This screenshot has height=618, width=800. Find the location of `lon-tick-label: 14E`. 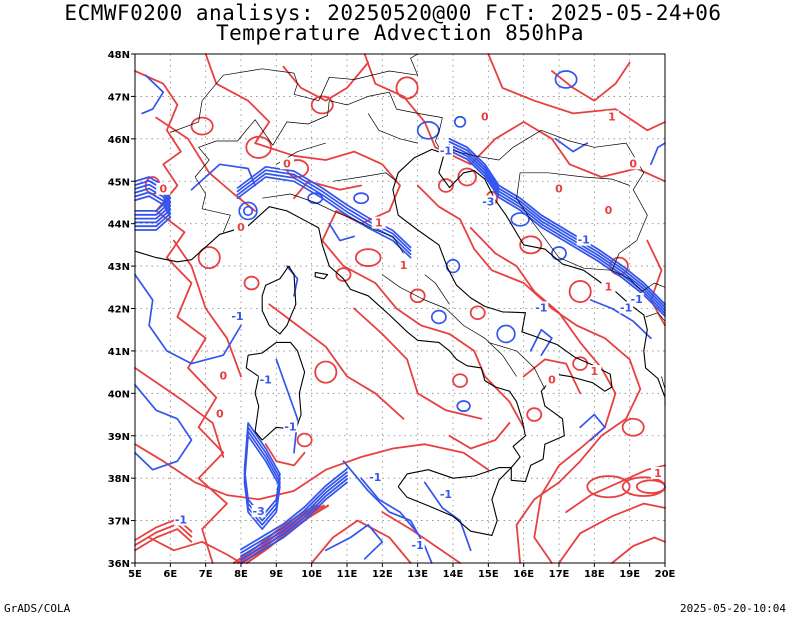

lon-tick-label: 14E is located at coordinates (453, 574).